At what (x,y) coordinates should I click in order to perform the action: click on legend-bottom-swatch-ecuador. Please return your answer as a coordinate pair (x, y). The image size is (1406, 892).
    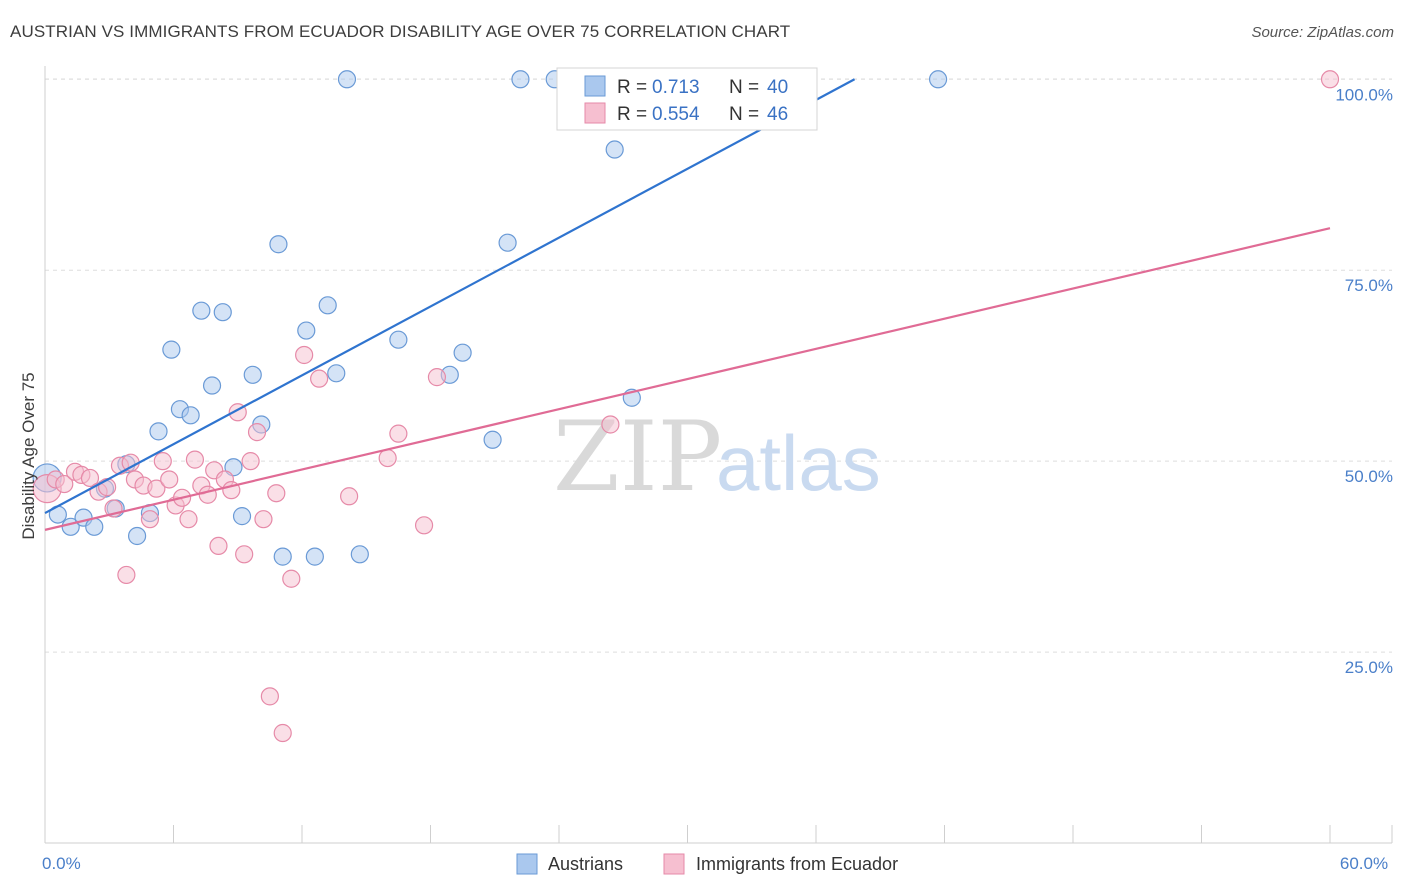
    Looking at the image, I should click on (674, 864).